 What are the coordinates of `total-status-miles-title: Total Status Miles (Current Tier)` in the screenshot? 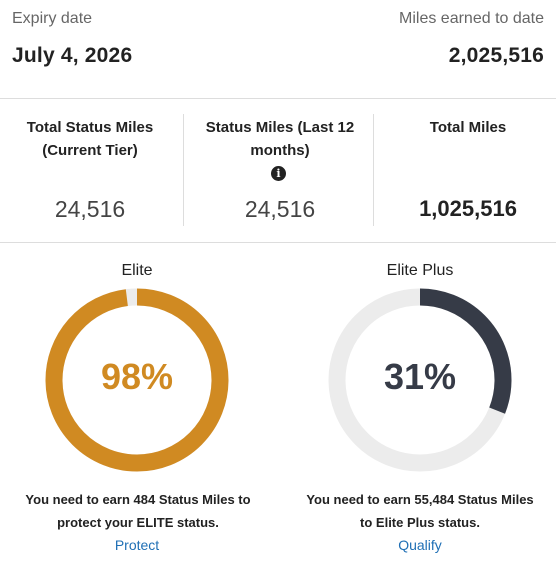 It's located at (90, 139).